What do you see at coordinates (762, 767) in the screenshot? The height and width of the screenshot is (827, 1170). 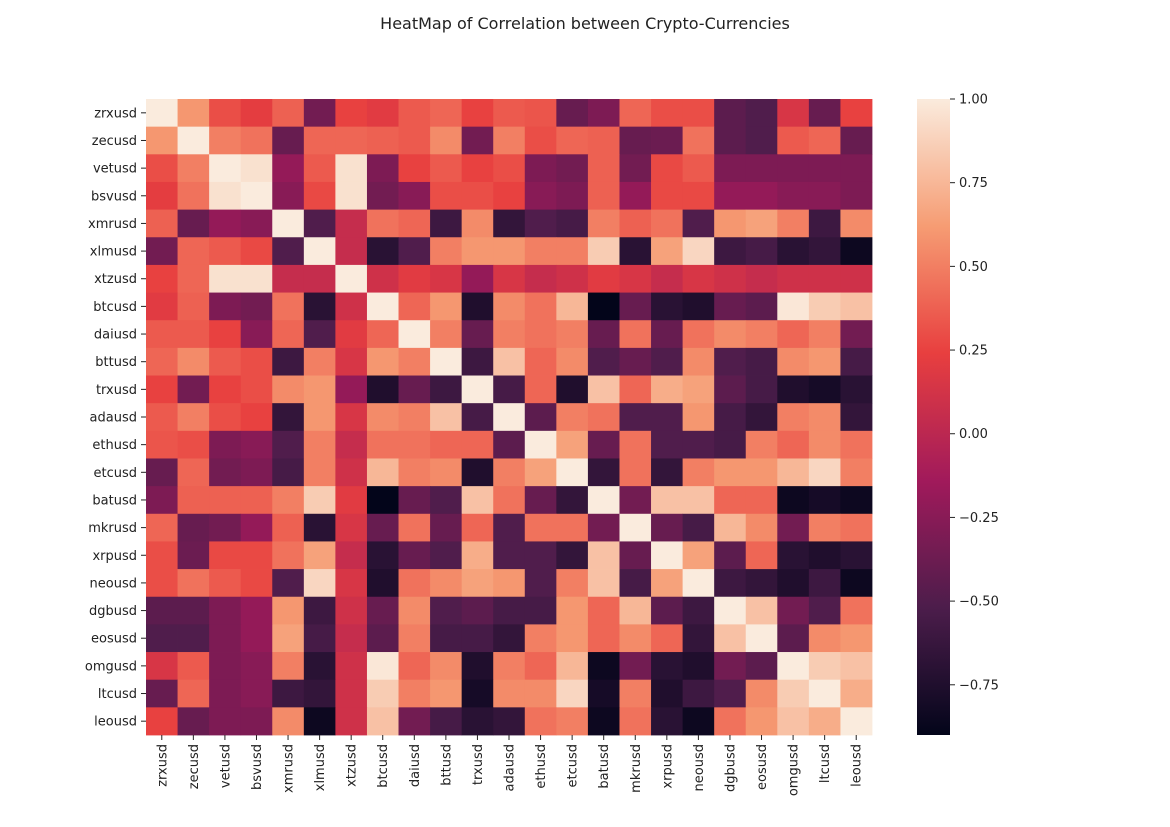 I see `x-tick-label: eosusd` at bounding box center [762, 767].